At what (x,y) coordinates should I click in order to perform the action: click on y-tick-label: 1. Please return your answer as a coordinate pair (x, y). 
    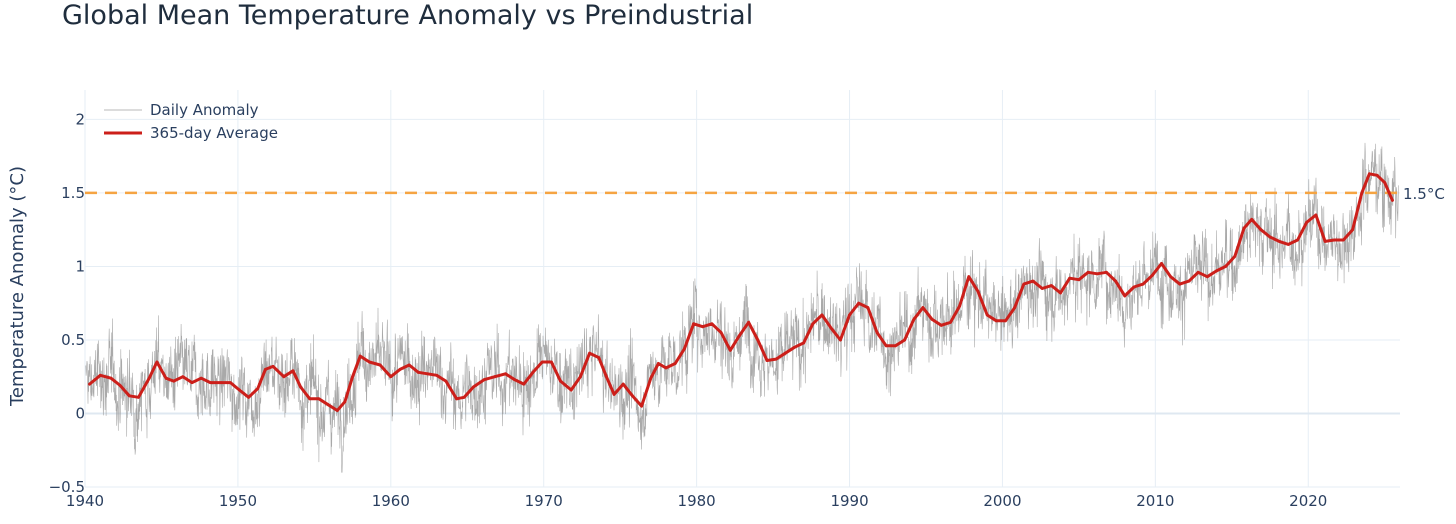
    Looking at the image, I should click on (80, 266).